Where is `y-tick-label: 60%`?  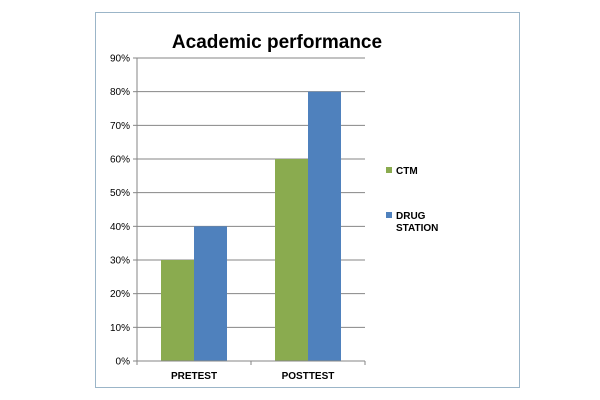 y-tick-label: 60% is located at coordinates (120, 160).